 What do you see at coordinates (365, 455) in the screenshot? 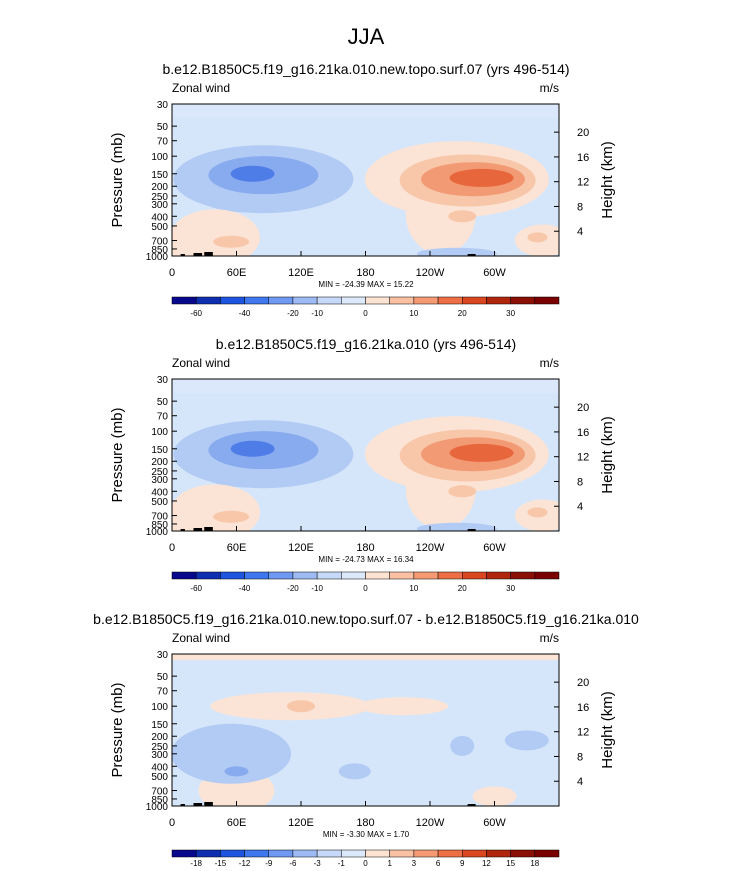
I see `plot-area` at bounding box center [365, 455].